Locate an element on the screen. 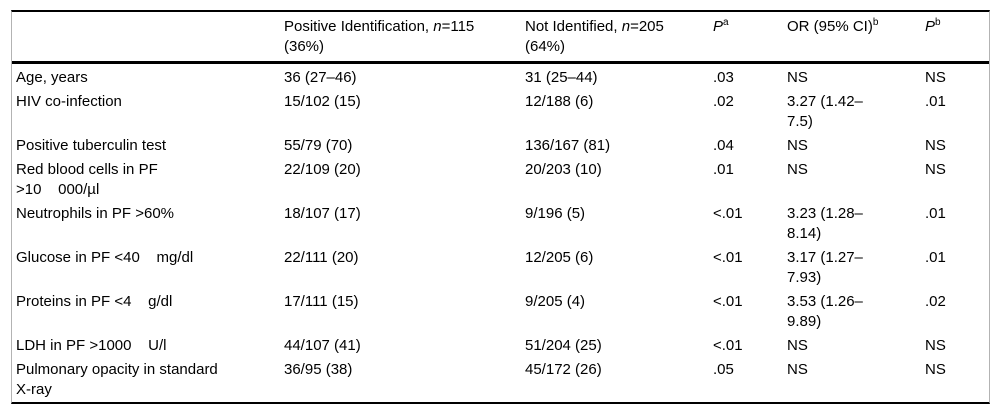 The width and height of the screenshot is (992, 416). p-univariate-value: .05 is located at coordinates (723, 369).